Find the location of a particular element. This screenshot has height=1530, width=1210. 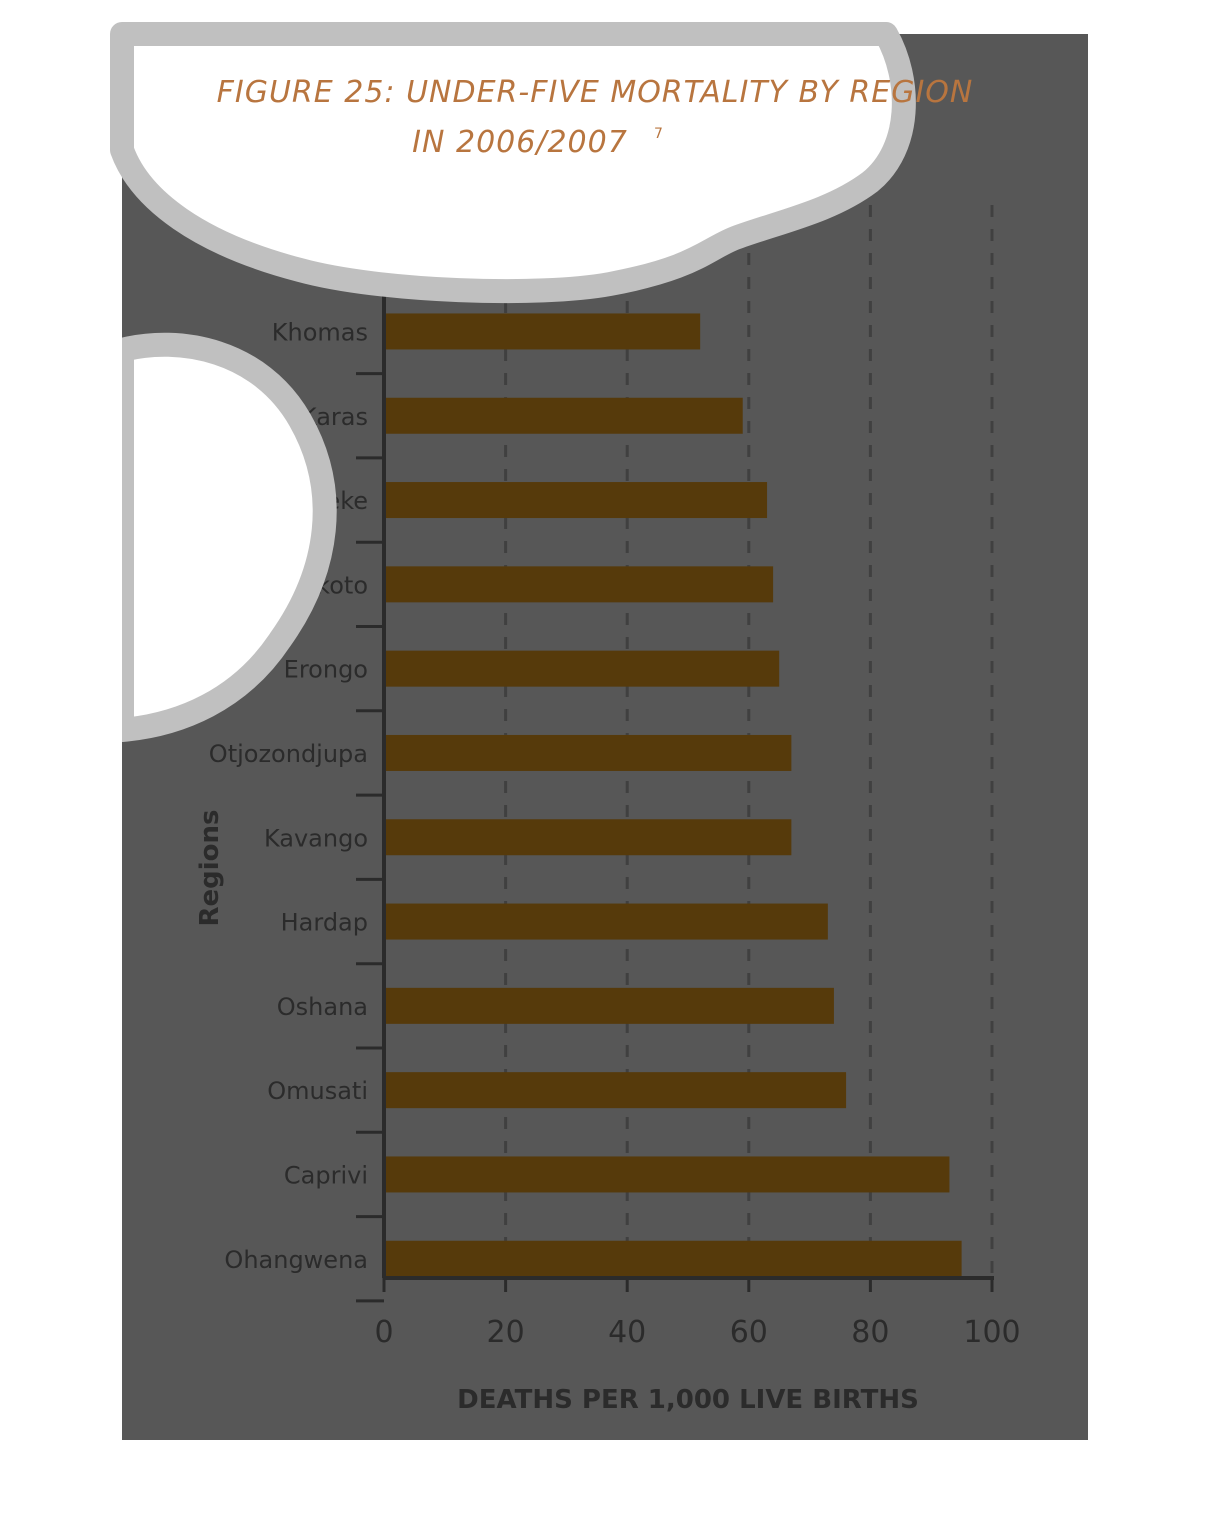

chart-subtitle: IN 2006/2007 is located at coordinates (520, 142).